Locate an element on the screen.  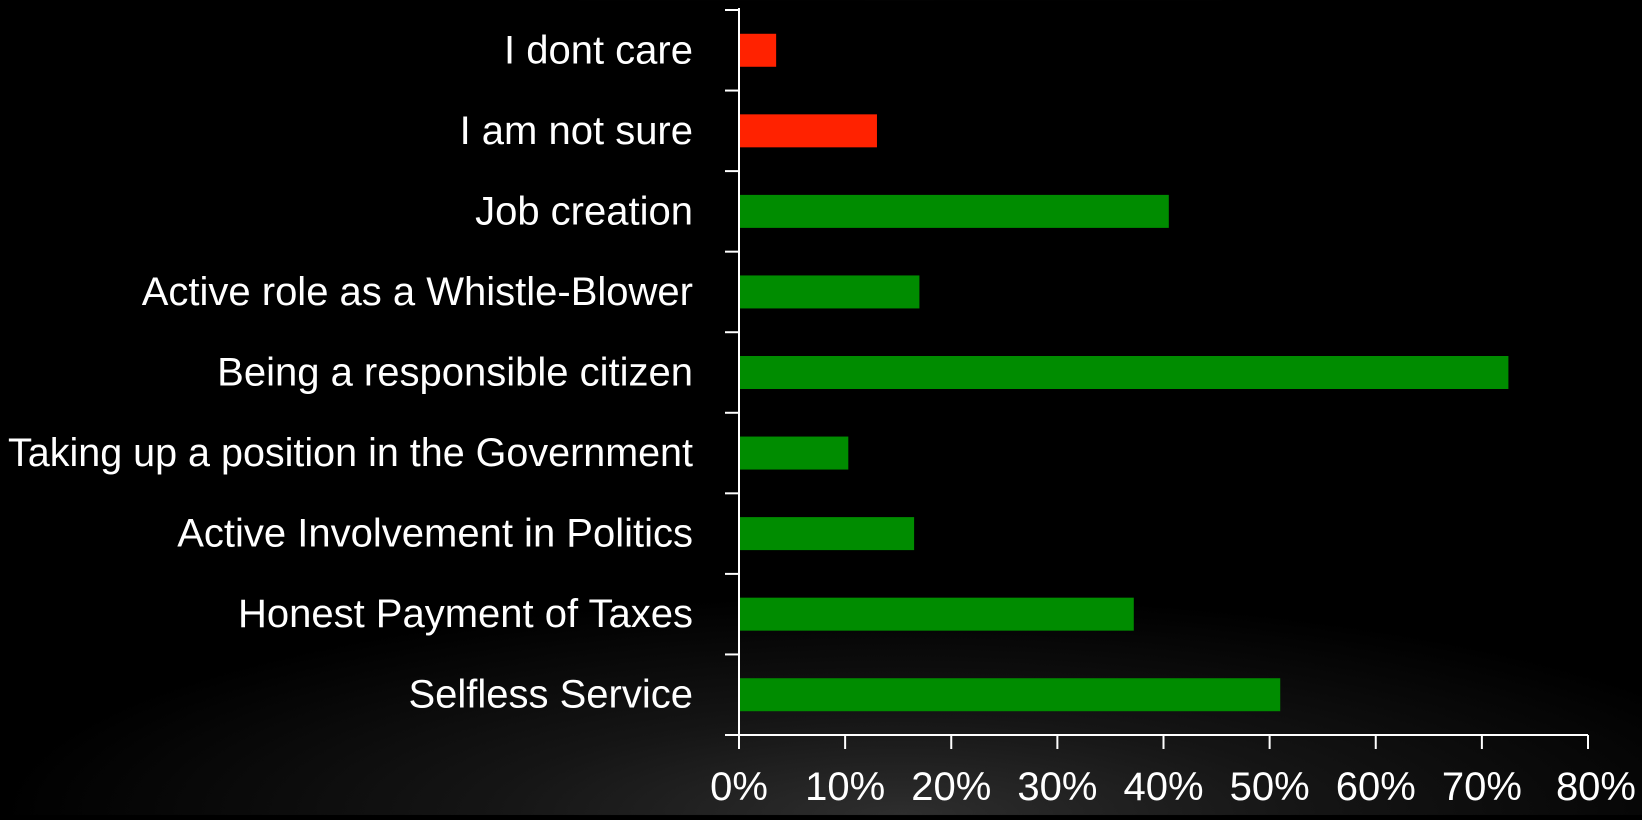
x-tick-label: 40% is located at coordinates (1163, 787).